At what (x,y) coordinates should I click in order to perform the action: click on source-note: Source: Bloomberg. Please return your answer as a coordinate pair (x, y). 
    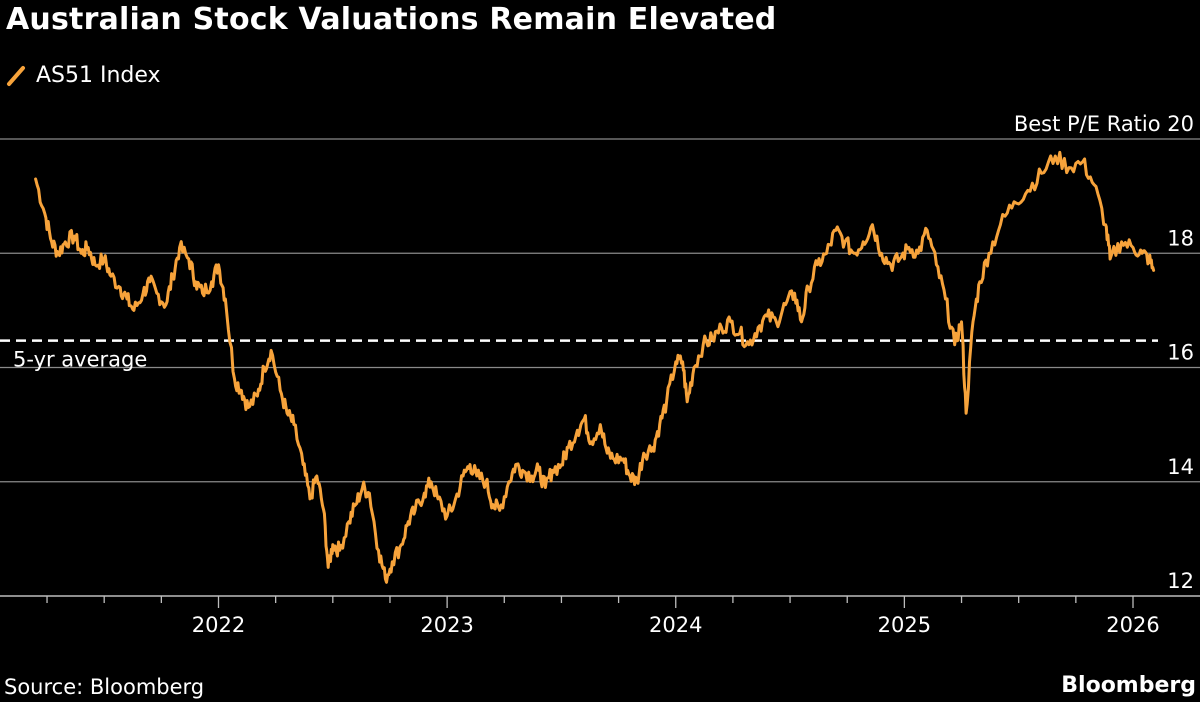
    Looking at the image, I should click on (104, 687).